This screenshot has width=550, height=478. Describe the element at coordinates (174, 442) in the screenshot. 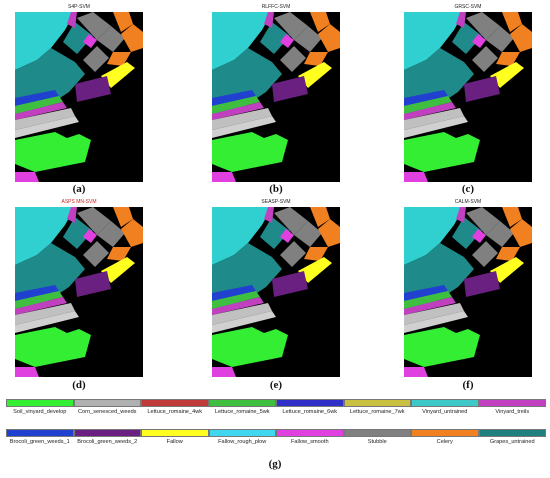

I see `legend-label-text: Fallow` at that location.